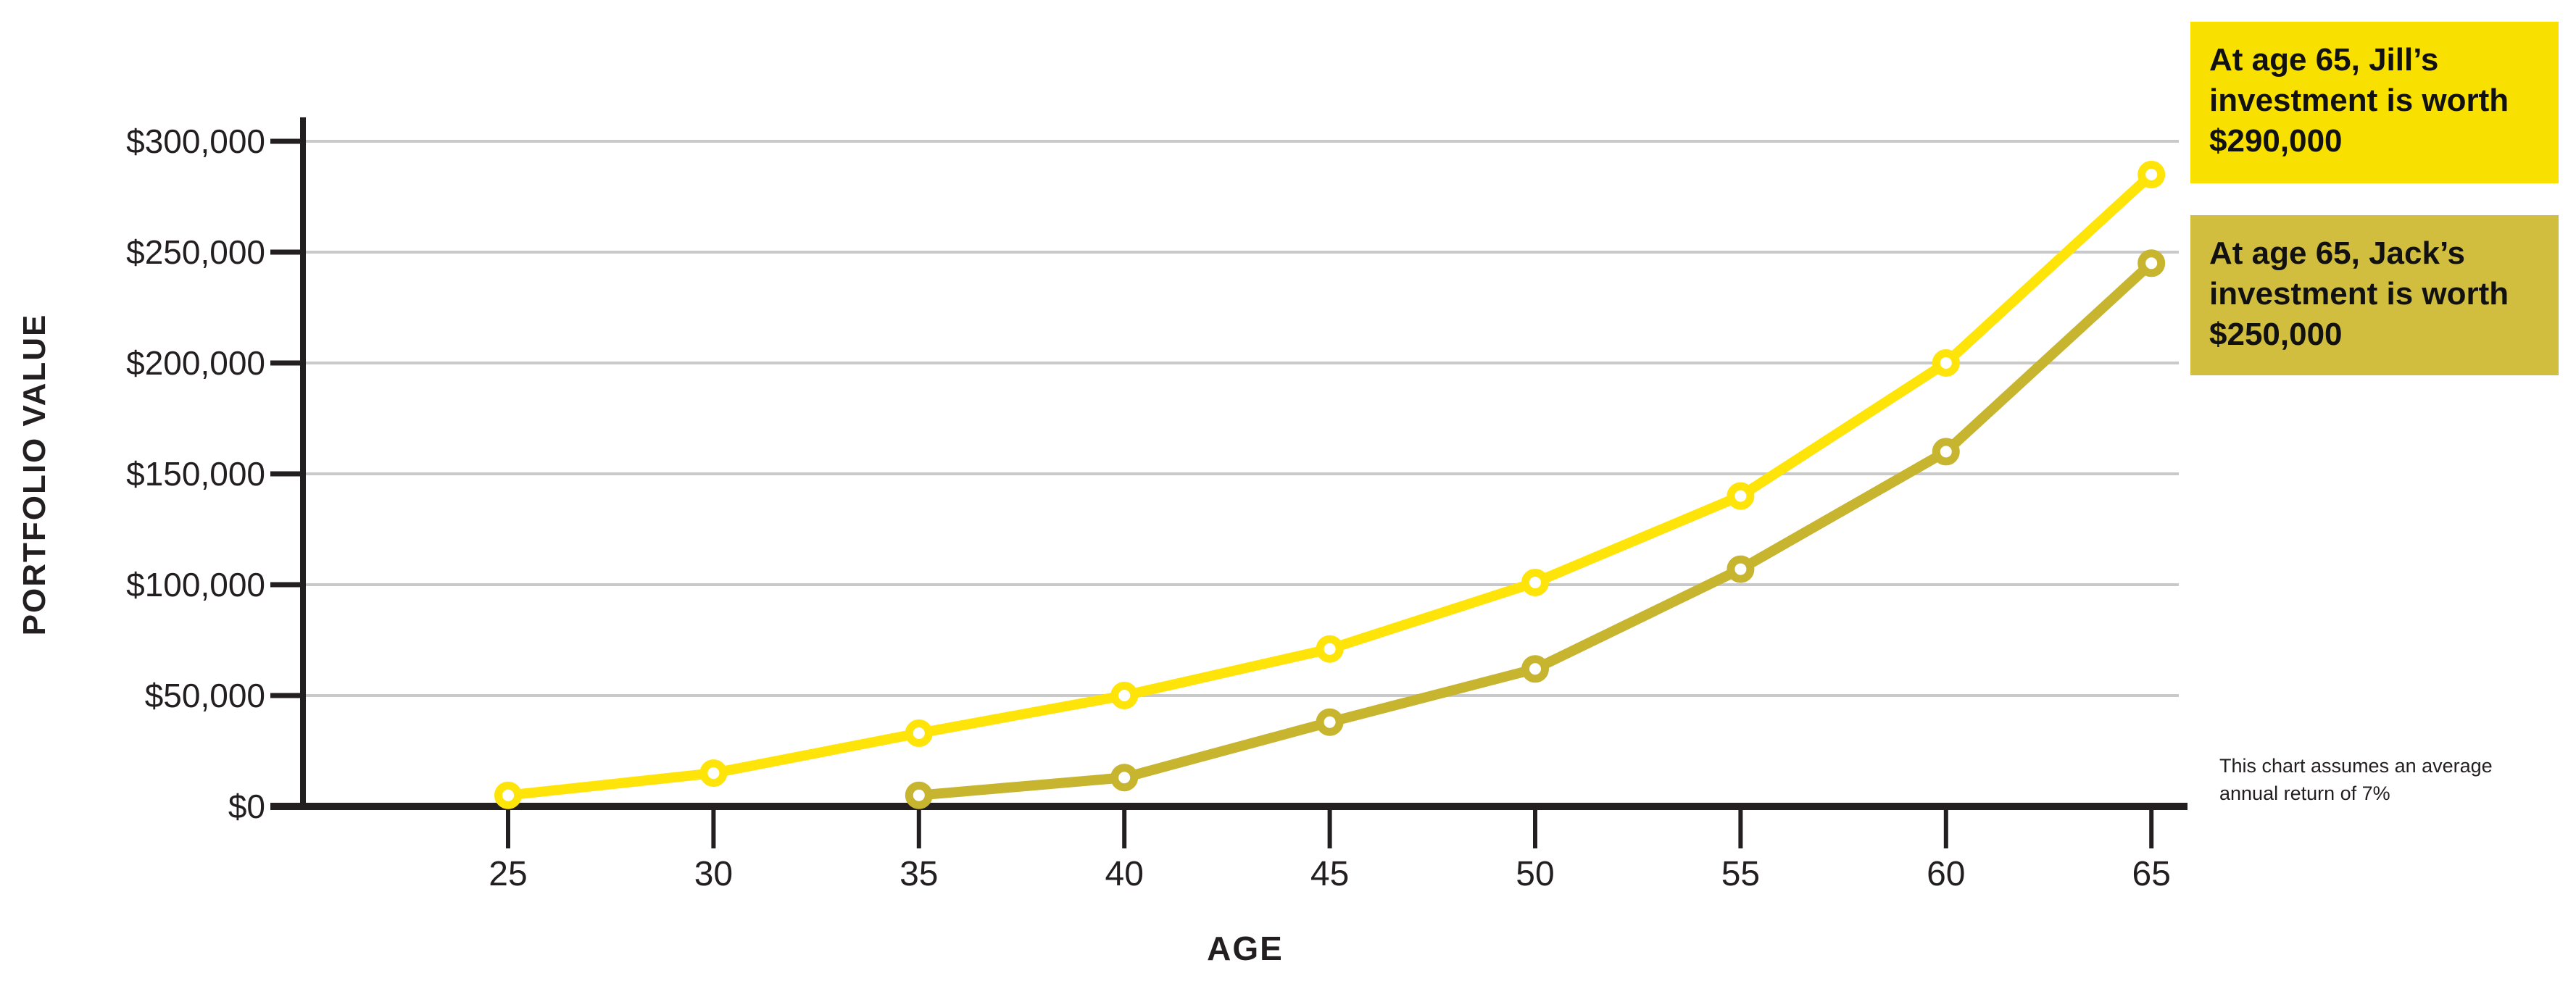 This screenshot has height=1002, width=2576. I want to click on x-tick-label: 65, so click(2151, 874).